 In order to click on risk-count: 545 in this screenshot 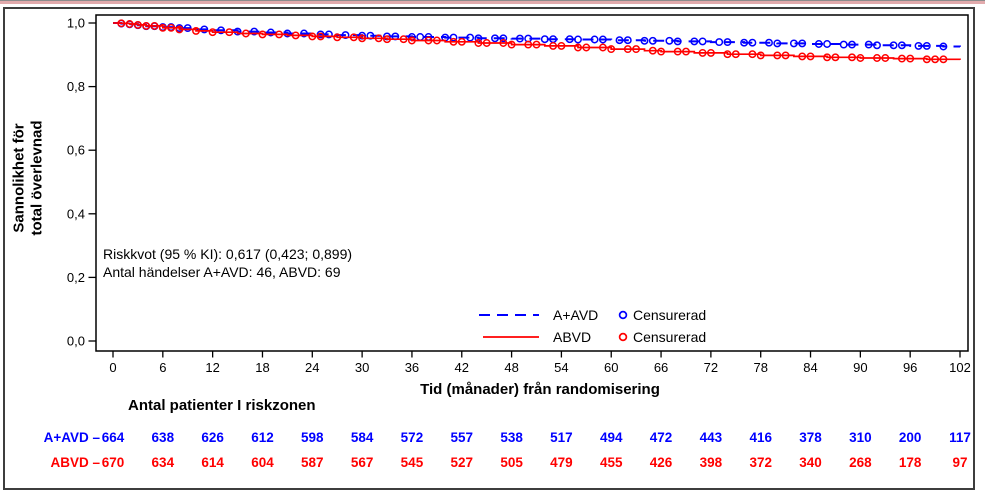, I will do `click(412, 462)`.